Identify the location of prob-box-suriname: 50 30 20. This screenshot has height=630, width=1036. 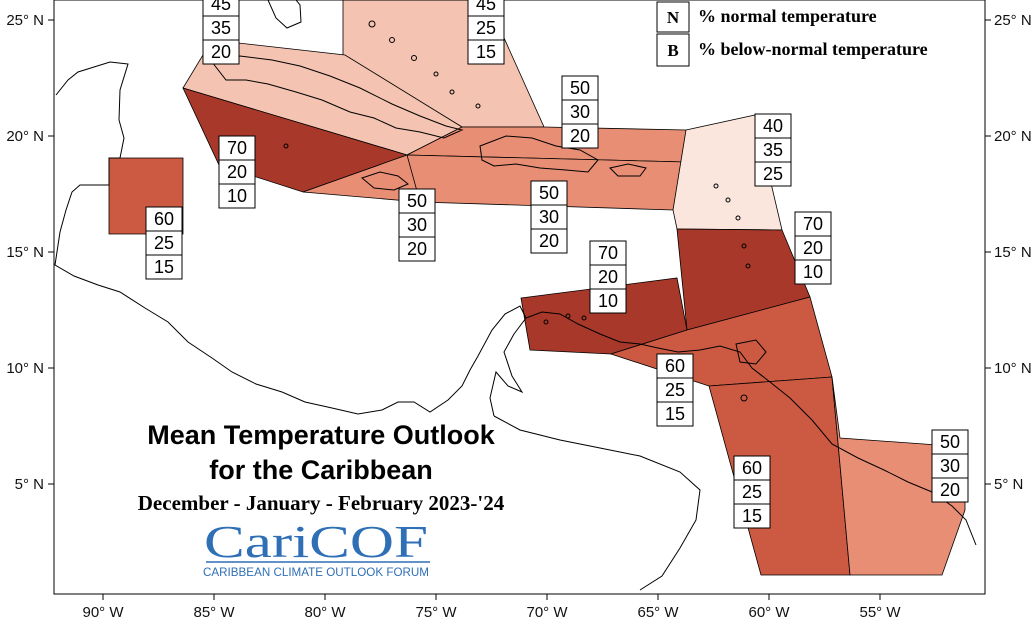
(950, 466).